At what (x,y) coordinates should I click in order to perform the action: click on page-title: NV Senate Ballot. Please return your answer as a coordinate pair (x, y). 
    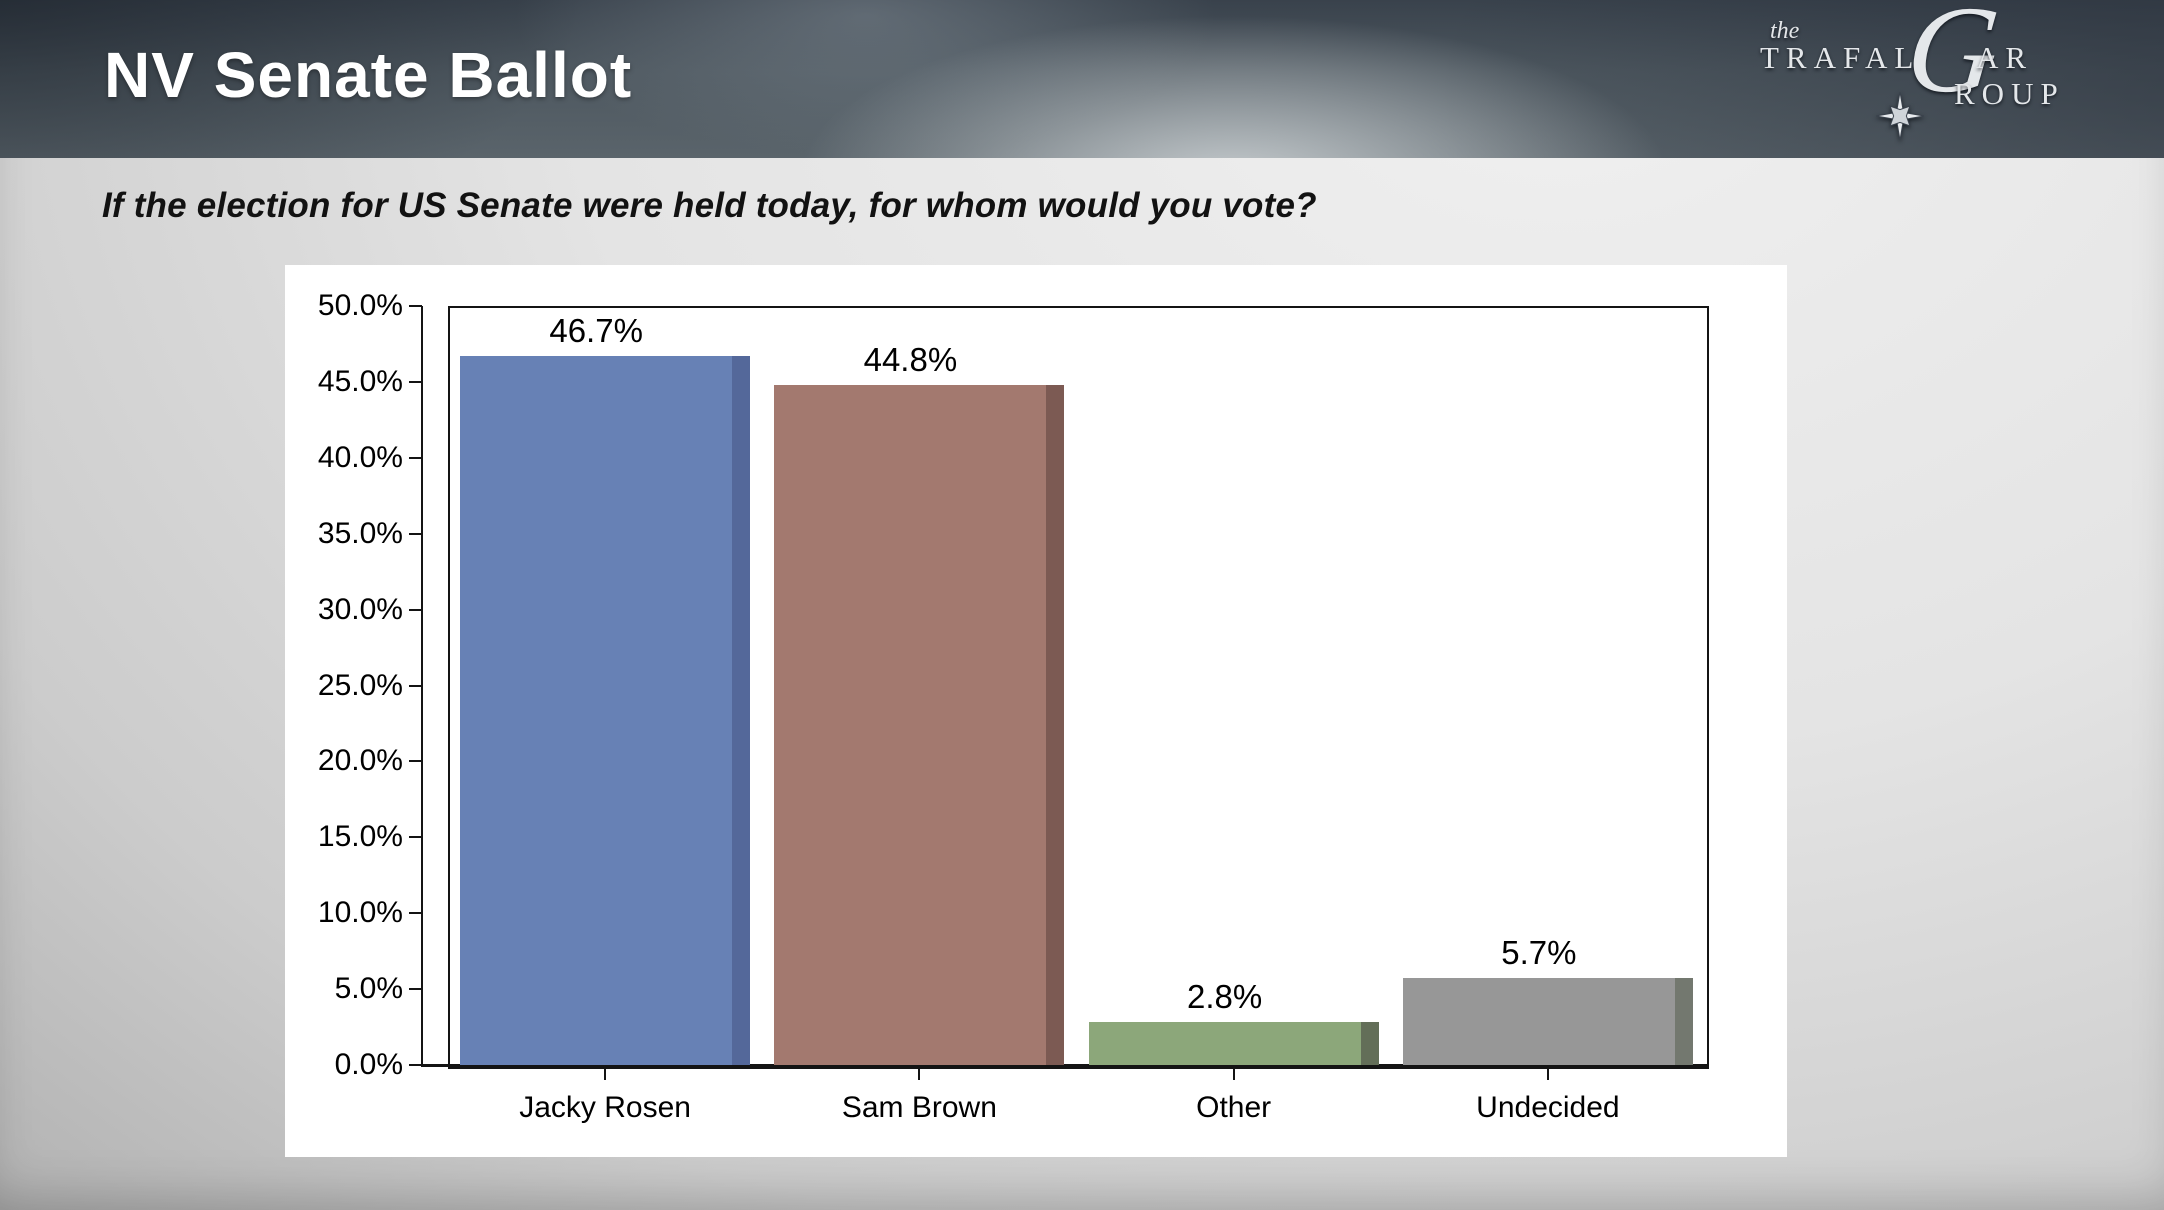
    Looking at the image, I should click on (368, 75).